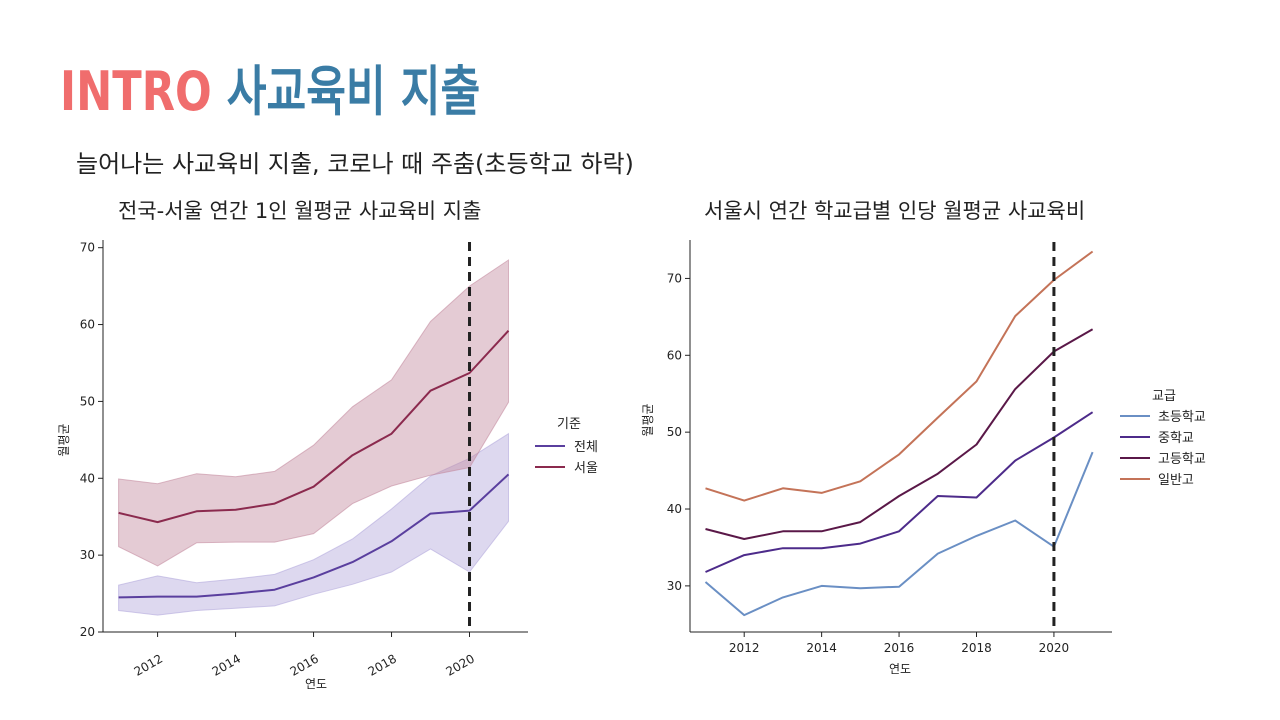 Image resolution: width=1280 pixels, height=720 pixels. Describe the element at coordinates (87, 632) in the screenshot. I see `y-tick-label: 20` at that location.